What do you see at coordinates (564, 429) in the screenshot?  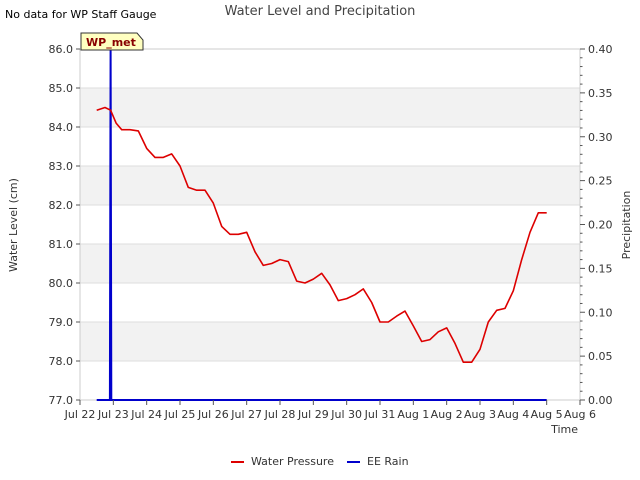 I see `x-axis-label: Time` at bounding box center [564, 429].